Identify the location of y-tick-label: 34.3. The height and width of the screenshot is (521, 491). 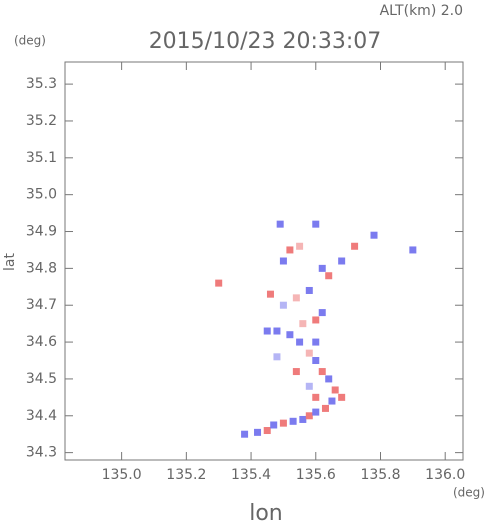
(41, 453).